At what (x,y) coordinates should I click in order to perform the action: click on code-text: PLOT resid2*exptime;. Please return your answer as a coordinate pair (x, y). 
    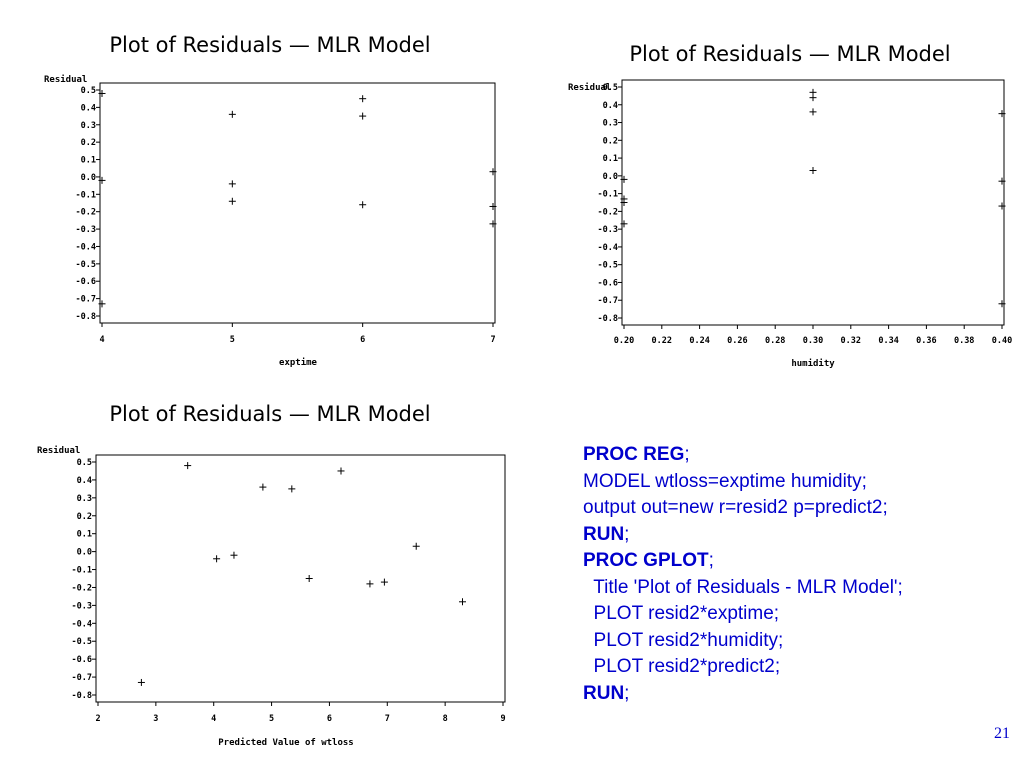
    Looking at the image, I should click on (681, 613).